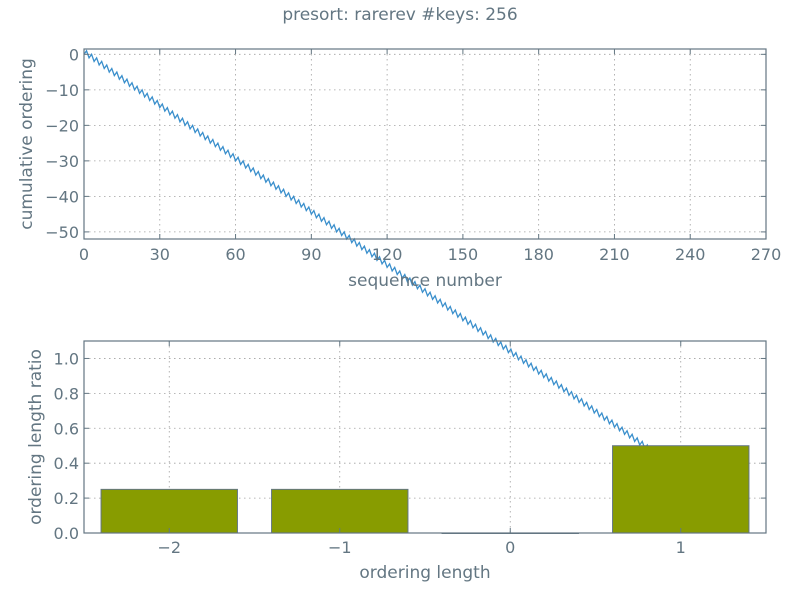  What do you see at coordinates (766, 254) in the screenshot?
I see `top-x-tick-label: 270` at bounding box center [766, 254].